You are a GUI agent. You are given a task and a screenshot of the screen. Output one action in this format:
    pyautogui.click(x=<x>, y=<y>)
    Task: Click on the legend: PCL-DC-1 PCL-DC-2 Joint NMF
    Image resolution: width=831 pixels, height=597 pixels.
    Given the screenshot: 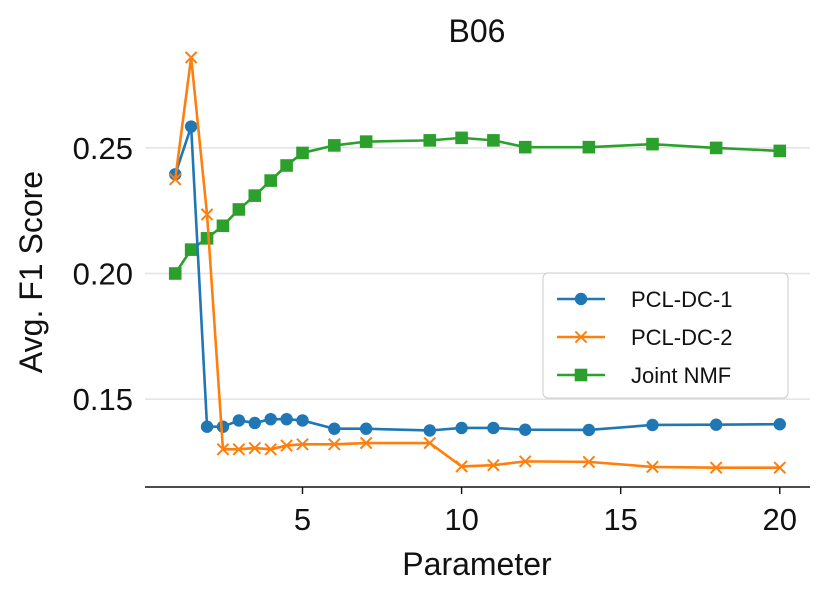 What is the action you would take?
    pyautogui.click(x=665, y=335)
    